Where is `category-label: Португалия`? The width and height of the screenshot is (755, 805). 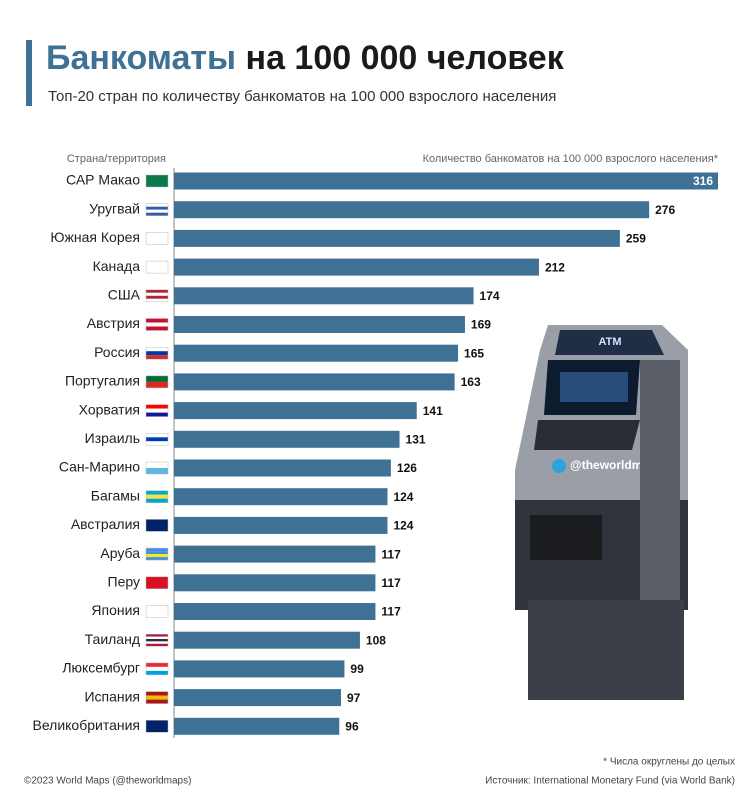
category-label: Португалия is located at coordinates (102, 381).